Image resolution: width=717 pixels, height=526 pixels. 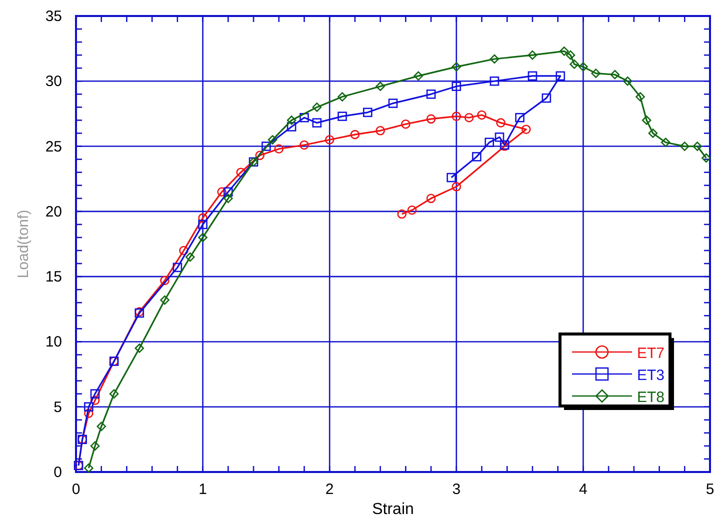 What do you see at coordinates (53, 211) in the screenshot?
I see `y-tick-label: 20` at bounding box center [53, 211].